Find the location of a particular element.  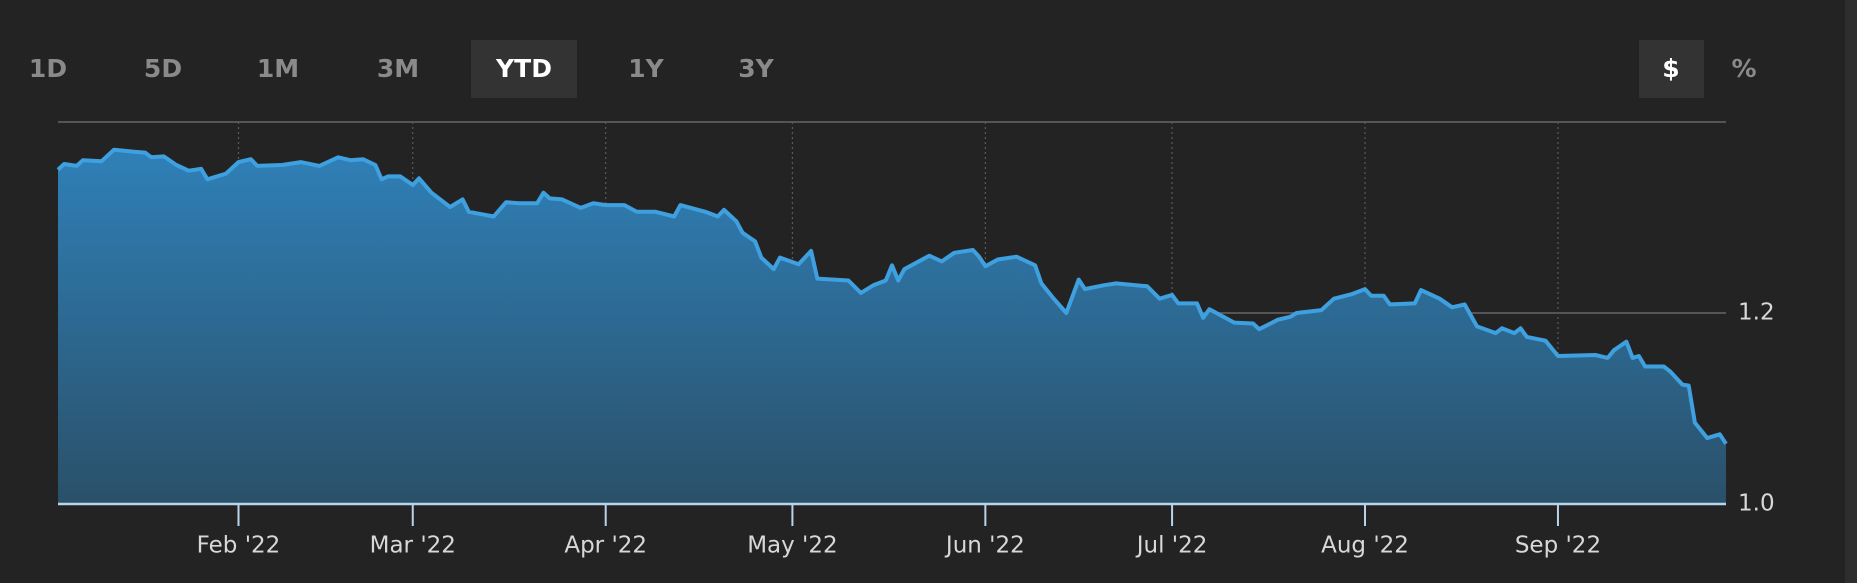

x-tick-label: Jul '22 is located at coordinates (1171, 546).